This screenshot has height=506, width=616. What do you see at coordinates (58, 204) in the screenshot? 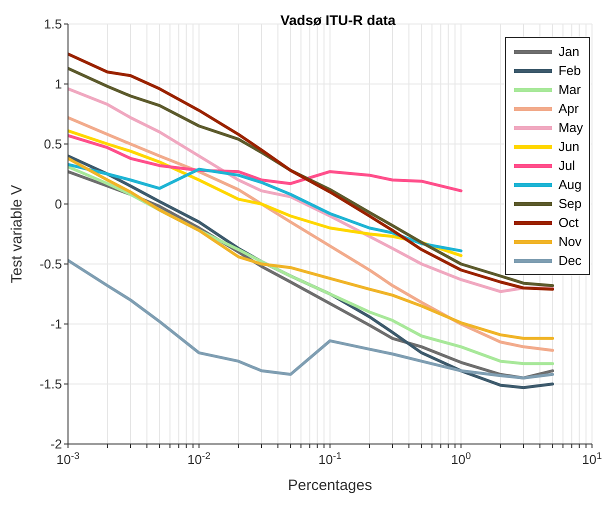
I see `y-tick-label: 0` at bounding box center [58, 204].